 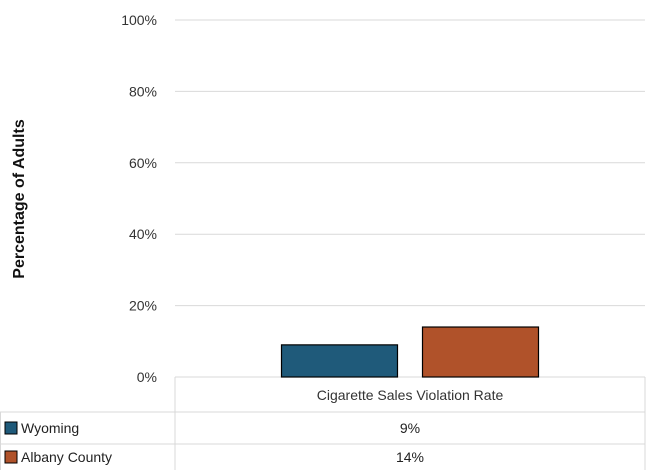 I want to click on y-tick-label: 20%, so click(x=143, y=306).